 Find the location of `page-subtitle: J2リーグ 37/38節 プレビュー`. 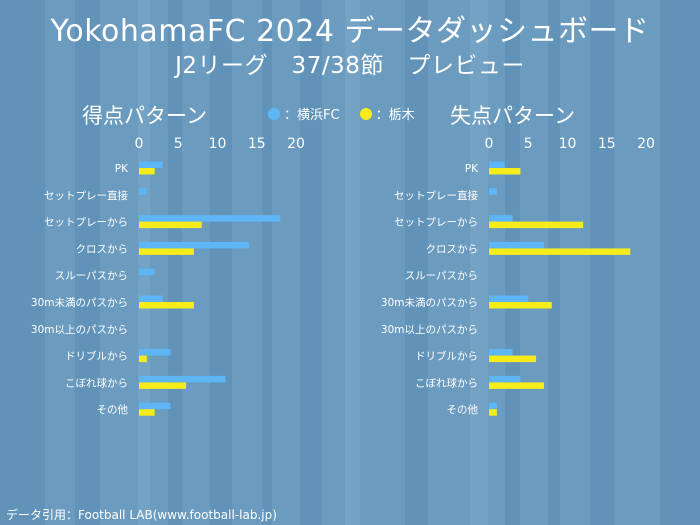

page-subtitle: J2リーグ 37/38節 プレビュー is located at coordinates (350, 66).